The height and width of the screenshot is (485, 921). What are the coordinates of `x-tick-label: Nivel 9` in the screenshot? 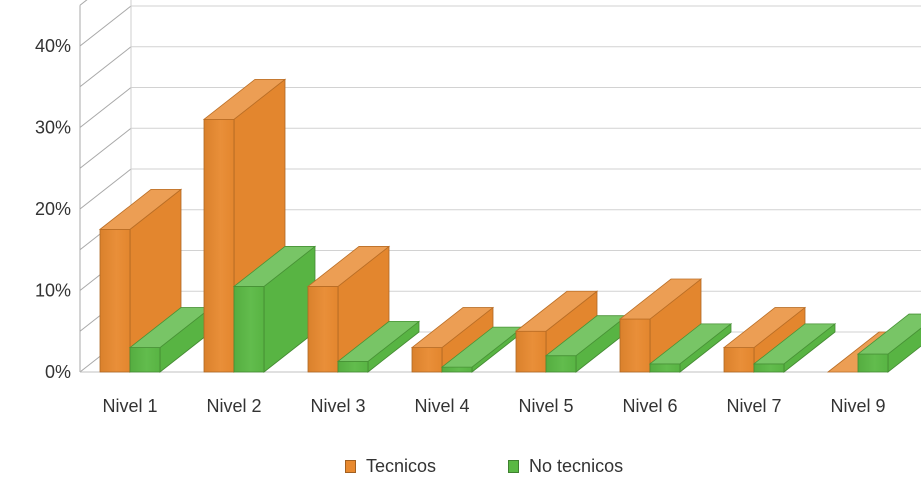 It's located at (857, 406).